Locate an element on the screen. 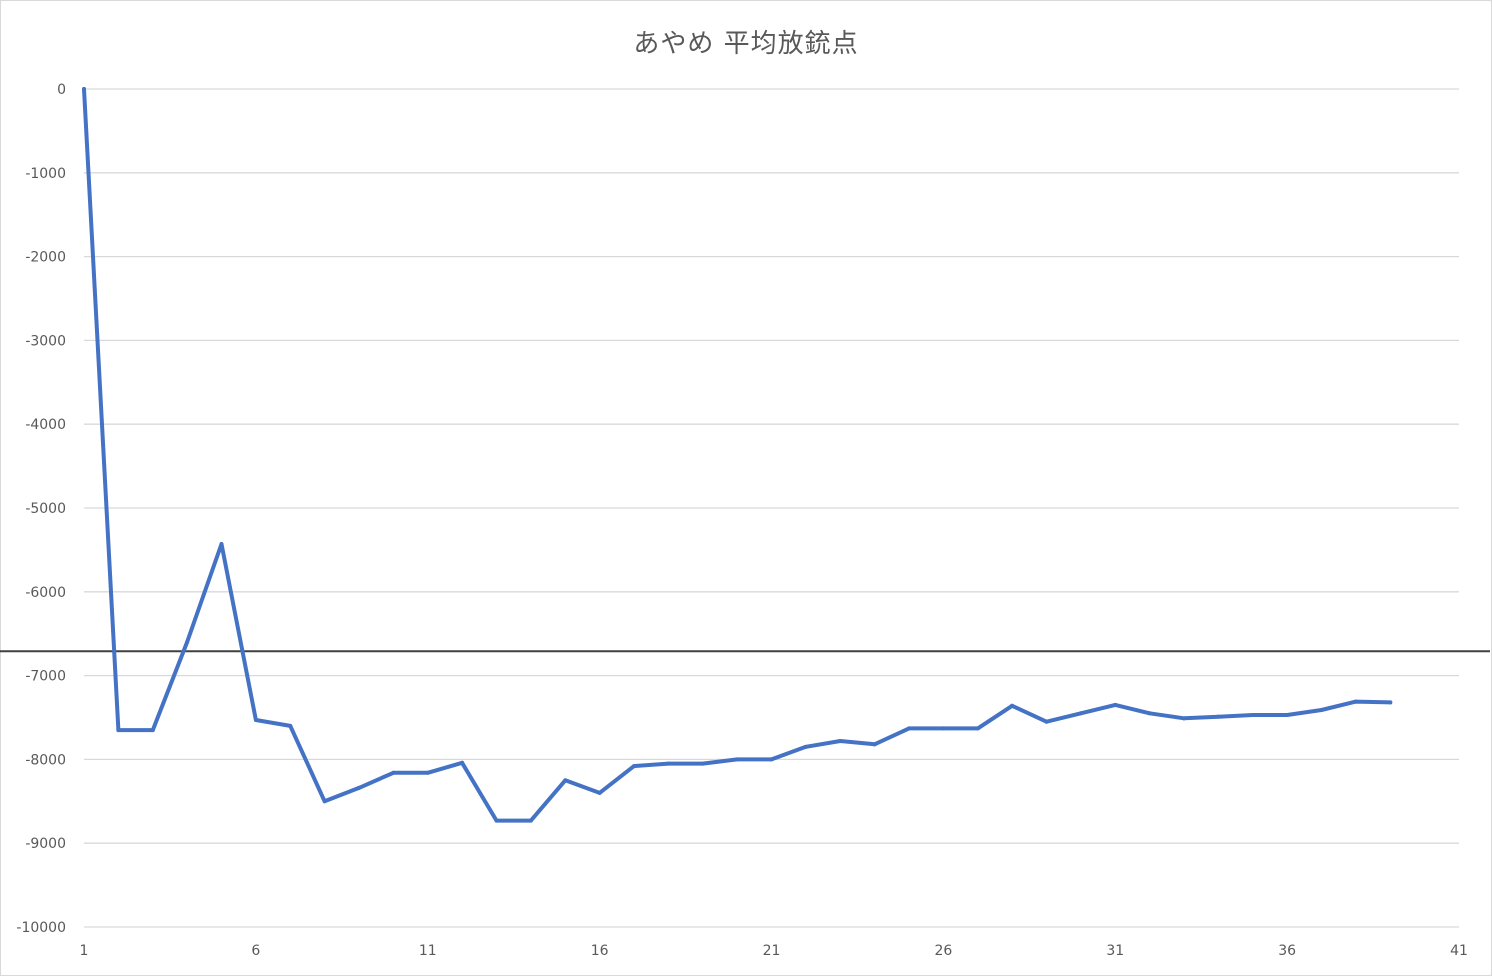 Image resolution: width=1492 pixels, height=976 pixels. y-tick-label: -8000 is located at coordinates (45, 760).